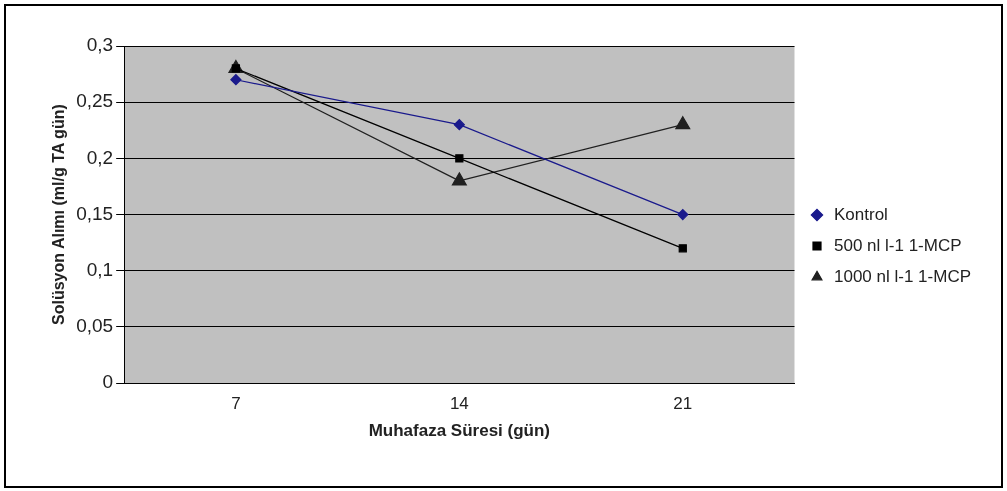 This screenshot has width=1007, height=491. I want to click on x-tick-label: 21, so click(683, 404).